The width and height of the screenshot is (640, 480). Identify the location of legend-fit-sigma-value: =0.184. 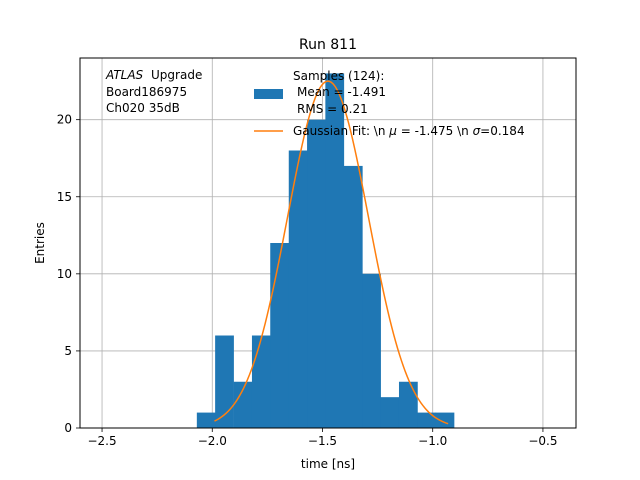
(502, 131).